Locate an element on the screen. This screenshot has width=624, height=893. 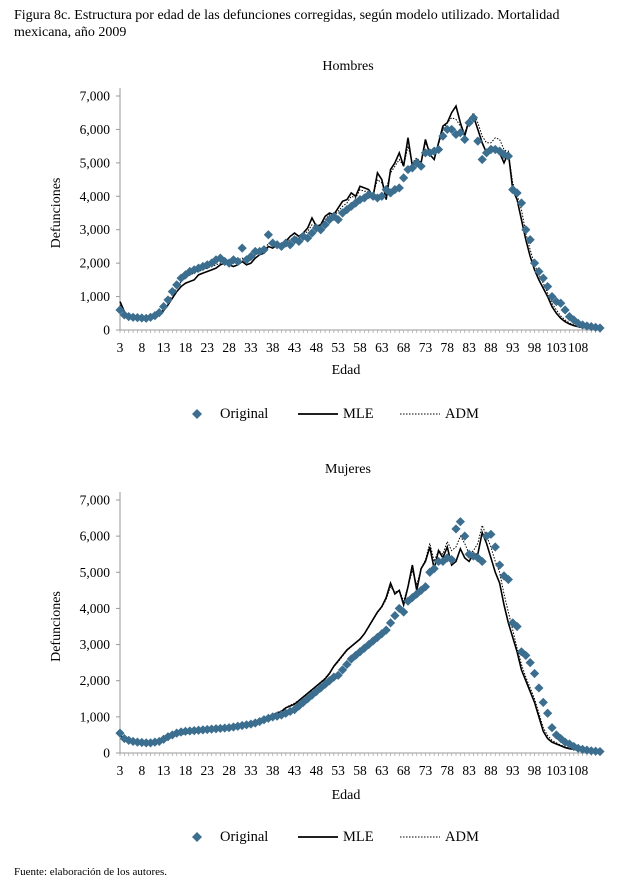
x-tick-label: 93 is located at coordinates (513, 347).